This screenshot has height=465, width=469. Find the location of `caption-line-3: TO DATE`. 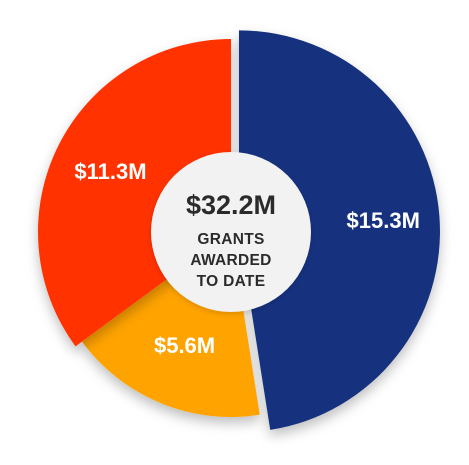

caption-line-3: TO DATE is located at coordinates (231, 281).